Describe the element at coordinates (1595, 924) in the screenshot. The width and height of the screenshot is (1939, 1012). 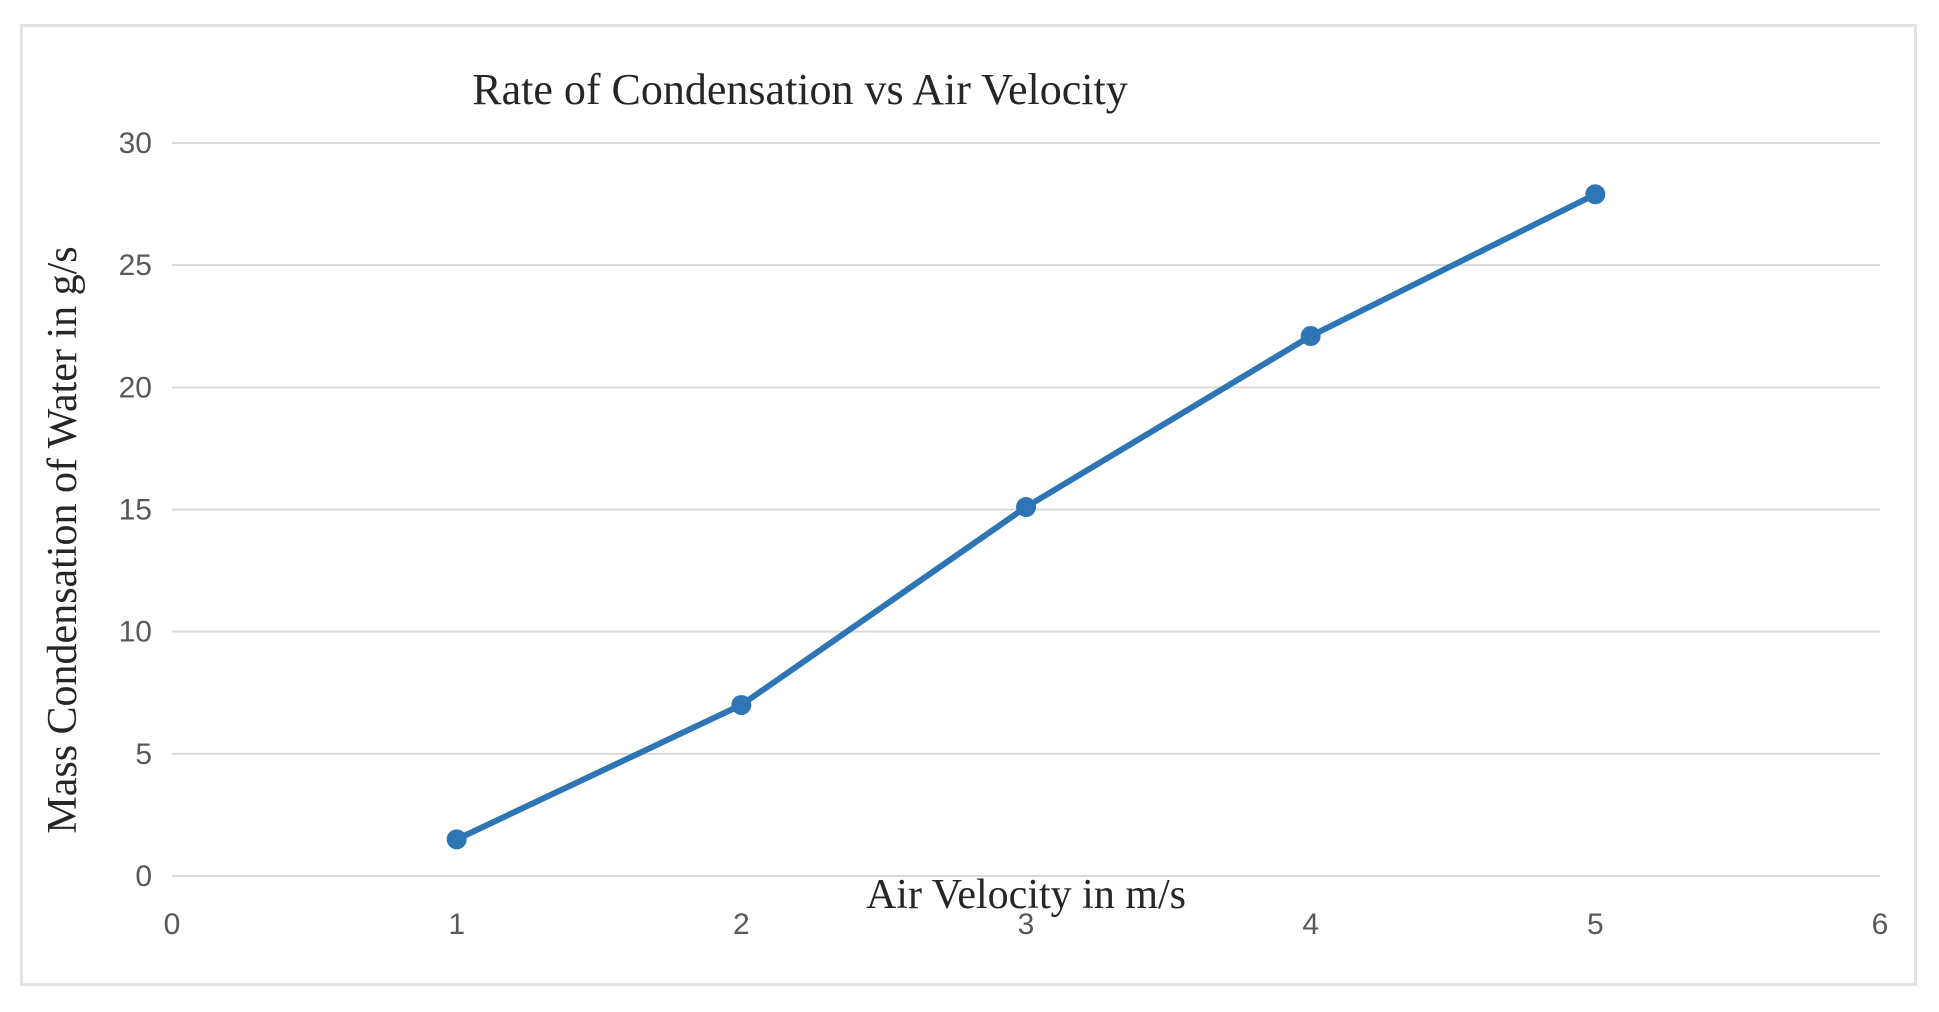
I see `x-tick-label: 5` at that location.